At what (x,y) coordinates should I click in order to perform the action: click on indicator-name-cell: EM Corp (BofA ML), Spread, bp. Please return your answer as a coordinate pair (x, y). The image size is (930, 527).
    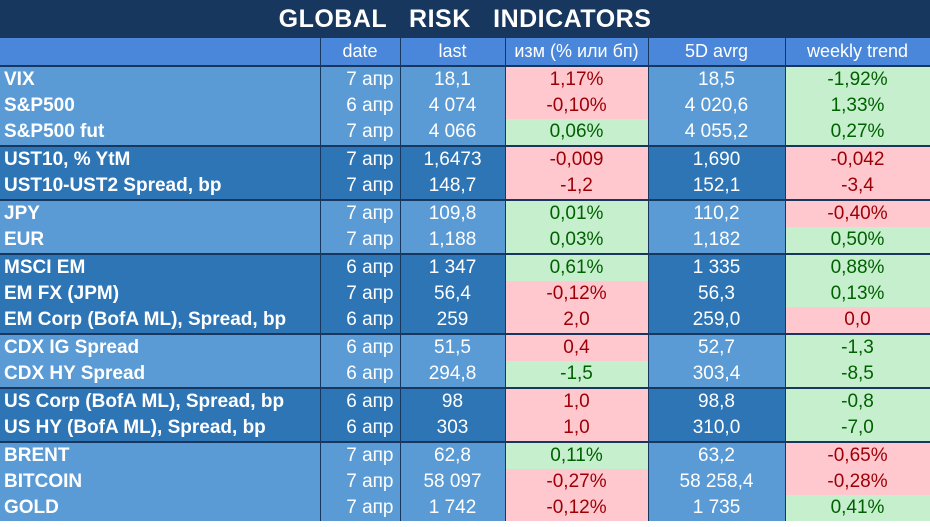
    Looking at the image, I should click on (160, 320).